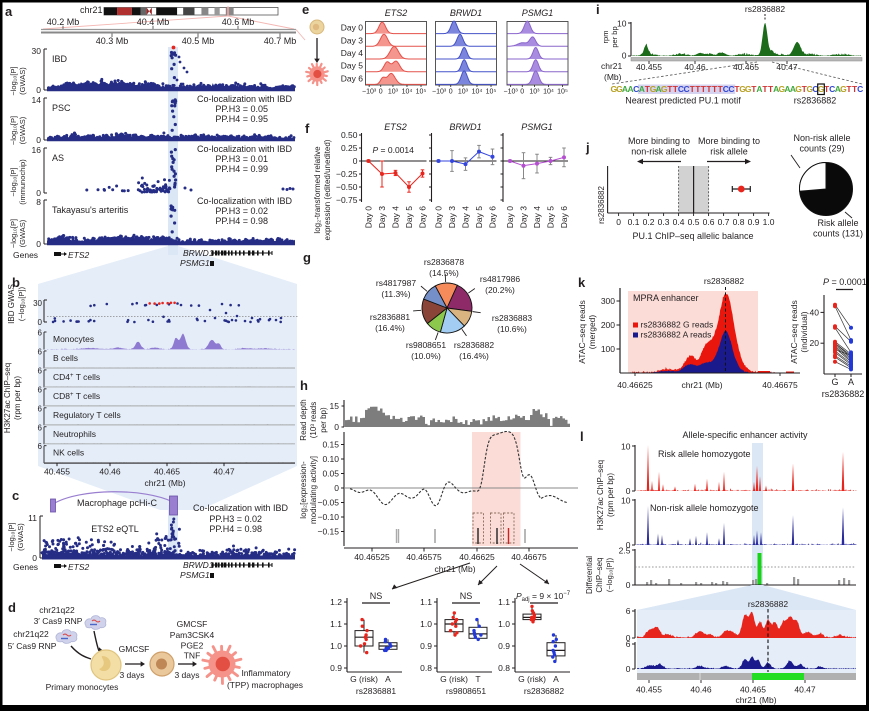 The image size is (869, 711). What do you see at coordinates (534, 92) in the screenshot?
I see `svg-text: 10³` at bounding box center [534, 92].